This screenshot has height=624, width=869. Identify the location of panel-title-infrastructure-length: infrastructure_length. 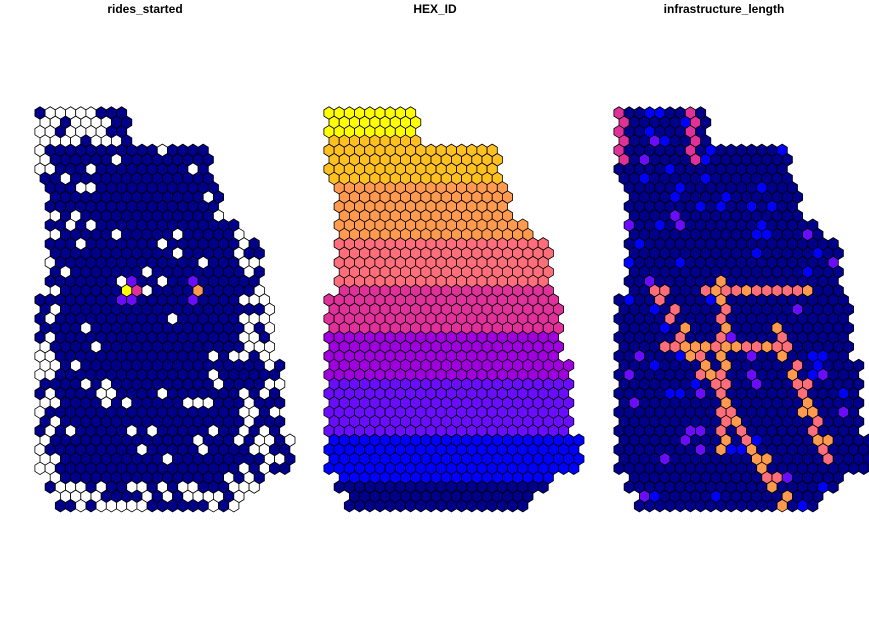
(724, 9).